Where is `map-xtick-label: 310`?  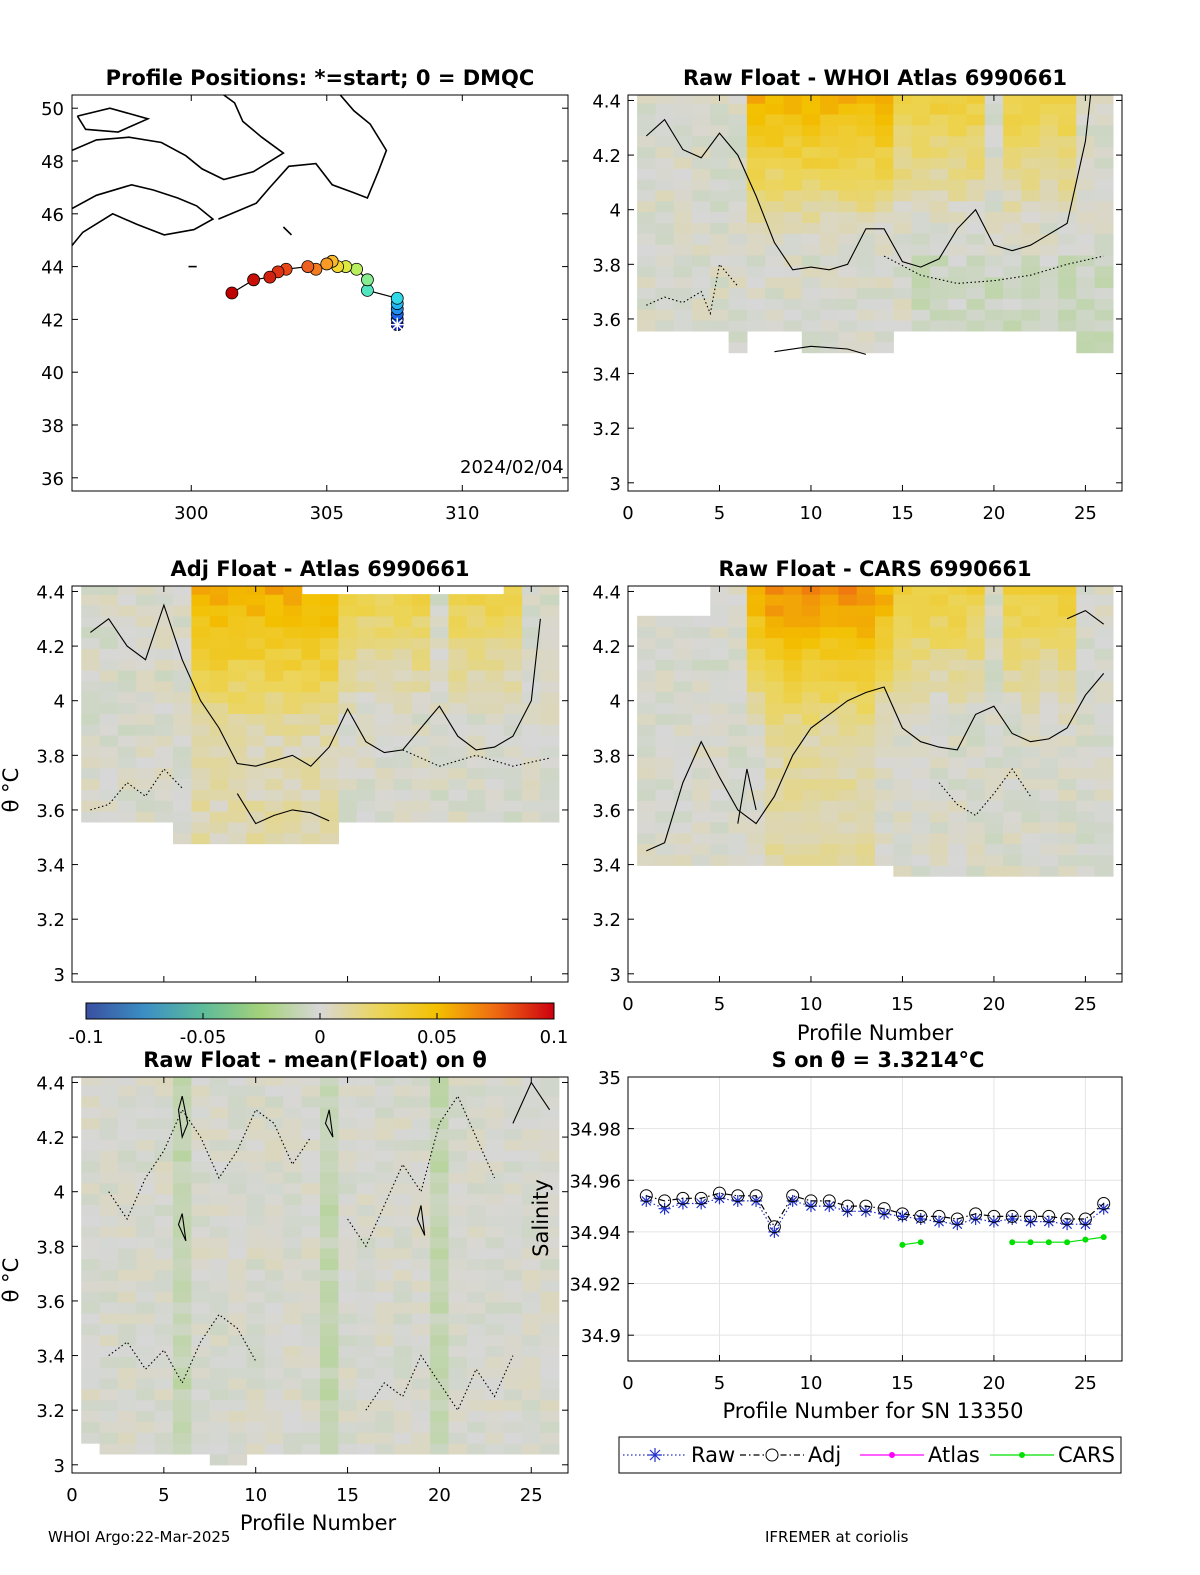
map-xtick-label: 310 is located at coordinates (462, 513).